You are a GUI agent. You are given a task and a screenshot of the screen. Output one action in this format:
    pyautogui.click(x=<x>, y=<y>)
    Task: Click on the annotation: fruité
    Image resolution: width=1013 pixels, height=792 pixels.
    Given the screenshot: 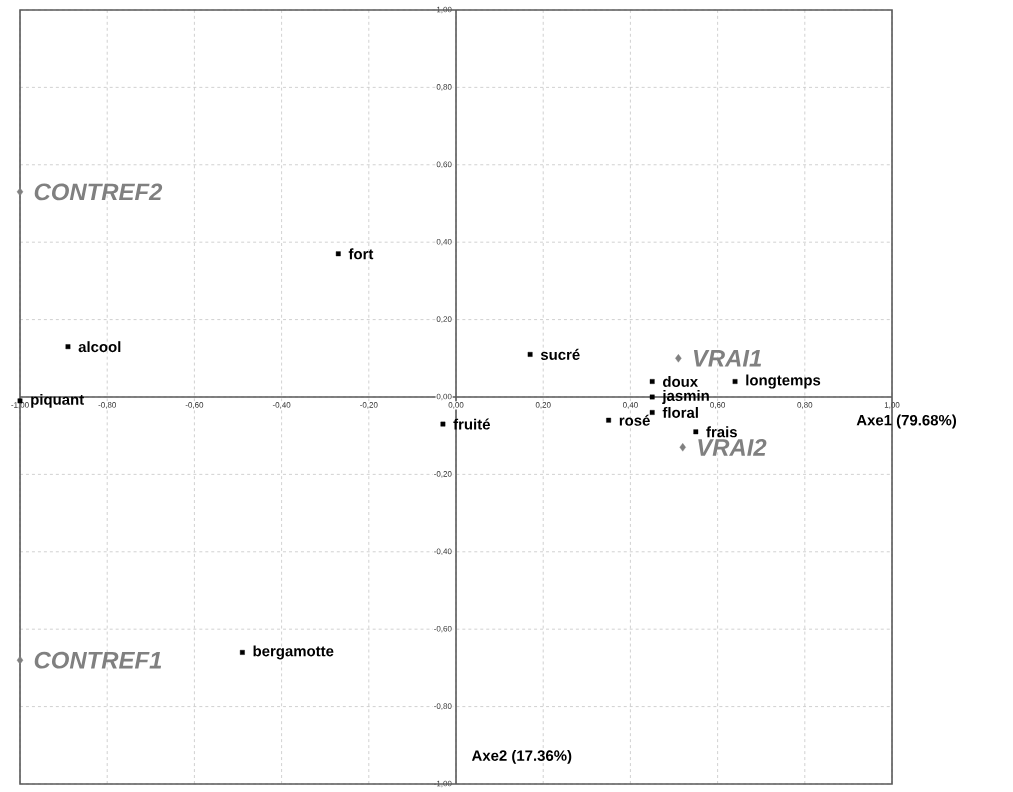 What is the action you would take?
    pyautogui.click(x=471, y=424)
    